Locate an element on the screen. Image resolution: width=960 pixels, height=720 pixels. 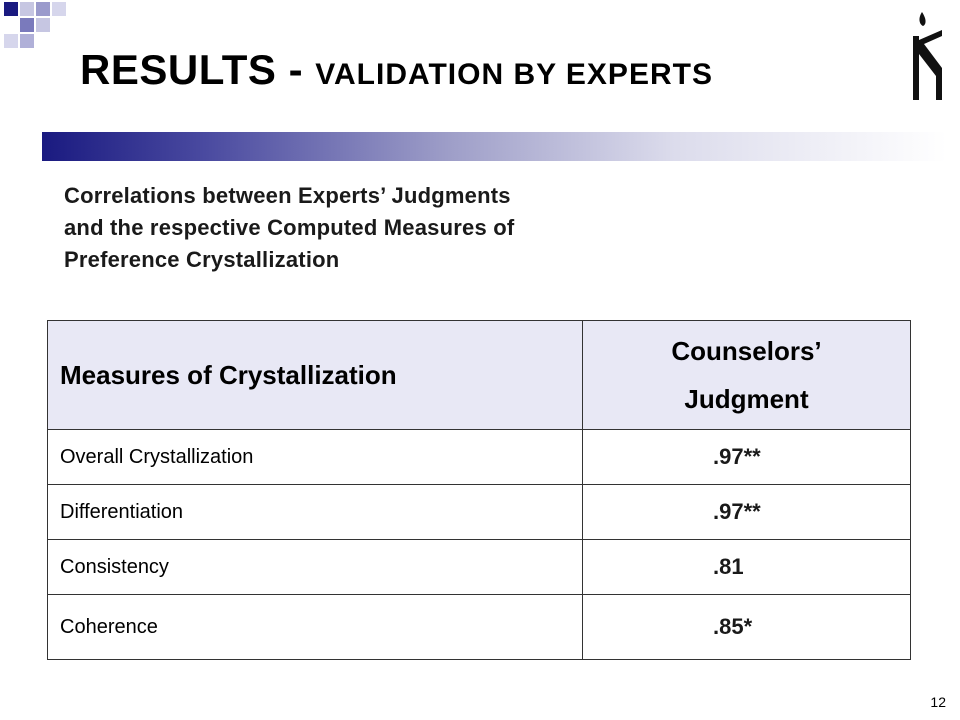
title-underline-bar is located at coordinates (494, 146).